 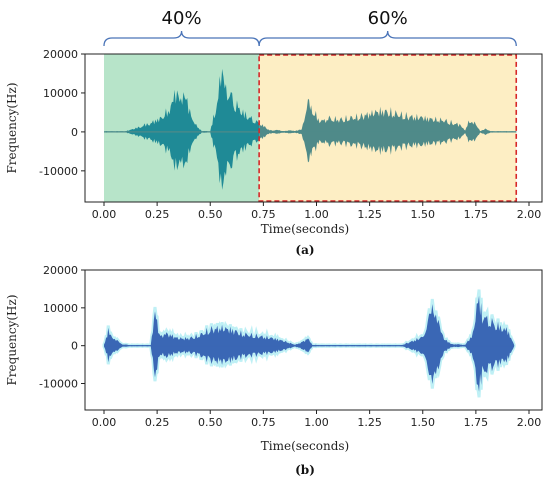 What do you see at coordinates (182, 129) in the screenshot?
I see `waveform-first-part` at bounding box center [182, 129].